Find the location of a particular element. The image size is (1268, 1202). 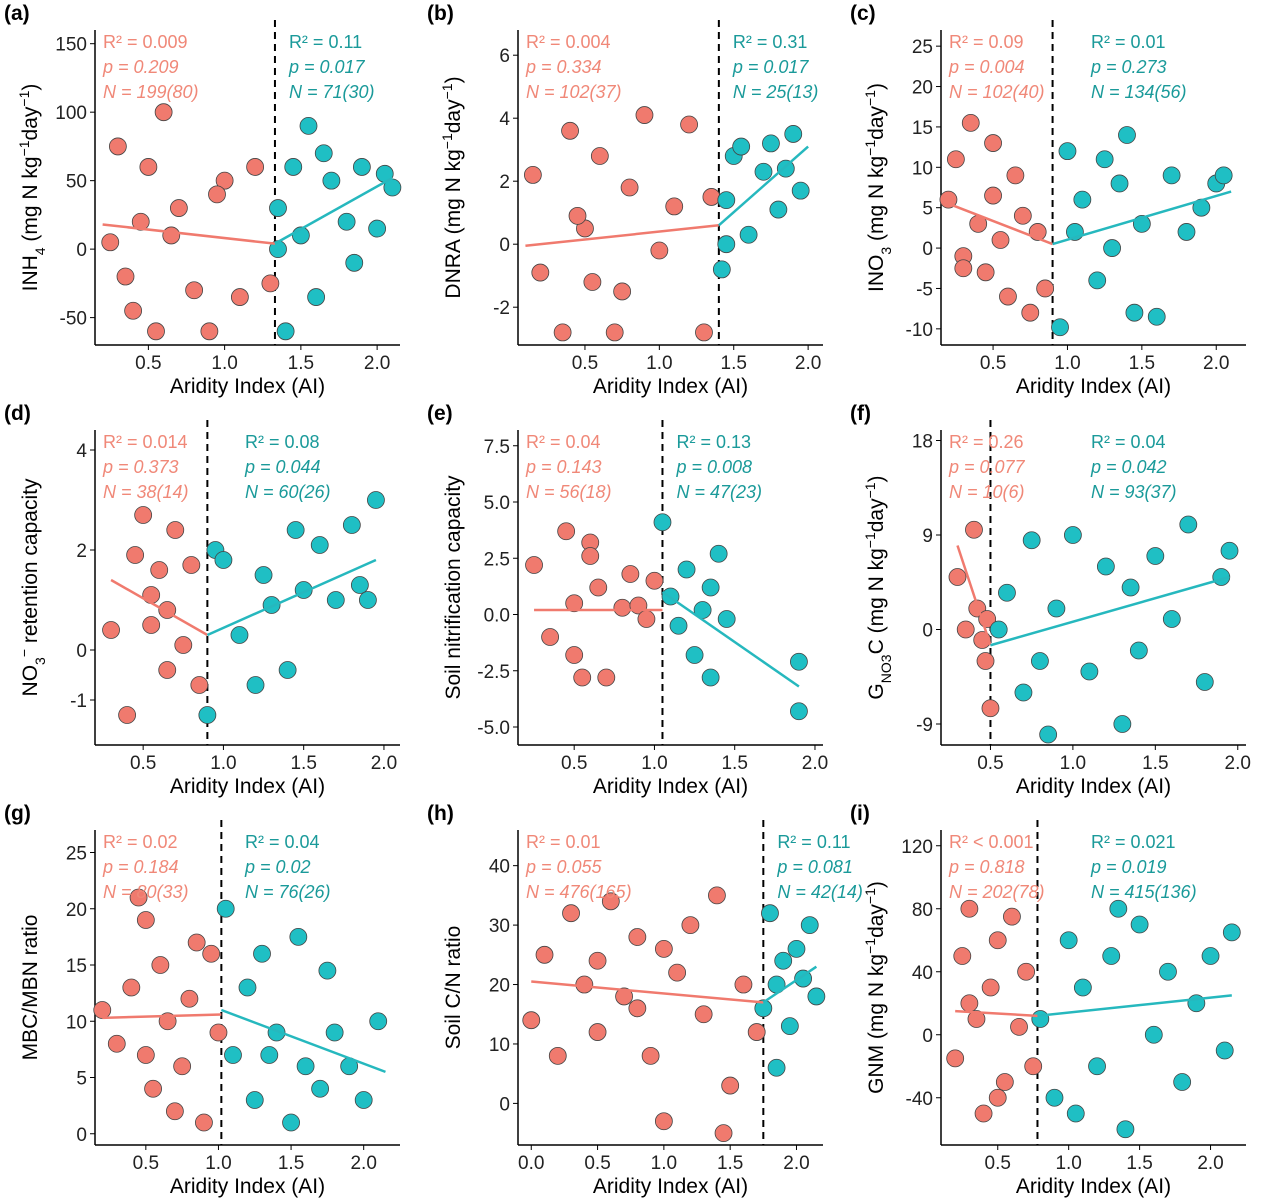

stat-text: R² = 0.021 is located at coordinates (1133, 842).